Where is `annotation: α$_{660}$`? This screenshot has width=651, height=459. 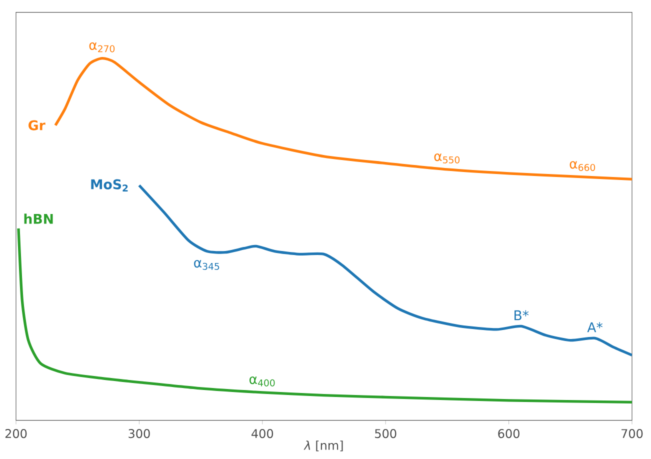 annotation: α$_{660}$ is located at coordinates (583, 166).